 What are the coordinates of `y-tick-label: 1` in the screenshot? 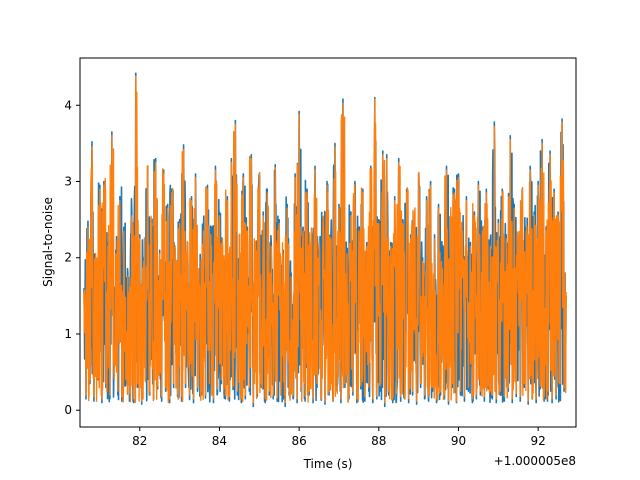 It's located at (68, 334).